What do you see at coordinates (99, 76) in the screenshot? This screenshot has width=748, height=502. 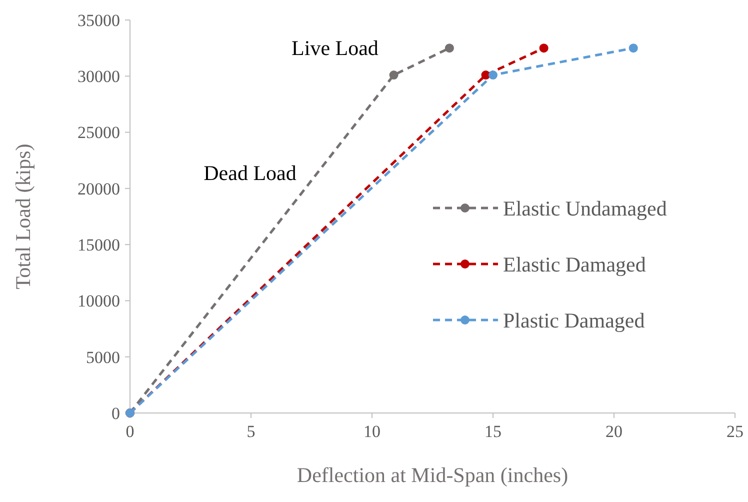 I see `y-tick-label: 30000` at bounding box center [99, 76].